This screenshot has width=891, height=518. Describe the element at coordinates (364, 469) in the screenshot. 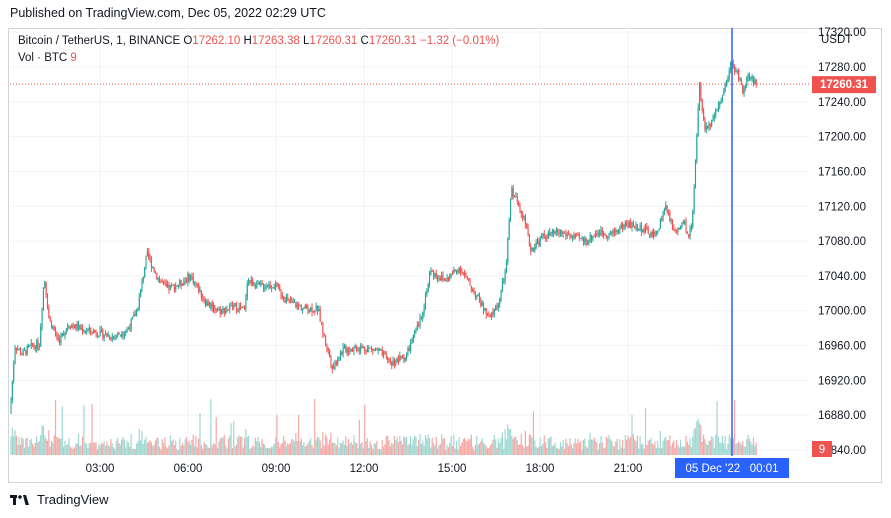

I see `time-axis: 03:00 06:00 09:00 12:00 15:00 18:00 21:00` at that location.